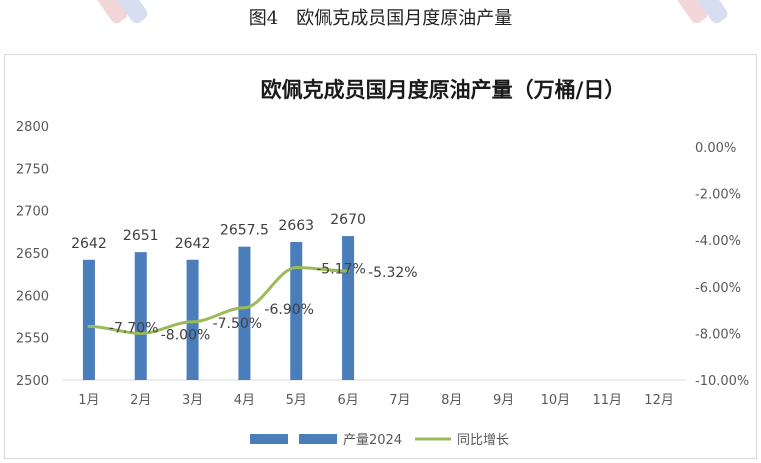 Image resolution: width=761 pixels, height=463 pixels. Describe the element at coordinates (32, 339) in the screenshot. I see `y-left-tick-label: 2550` at that location.